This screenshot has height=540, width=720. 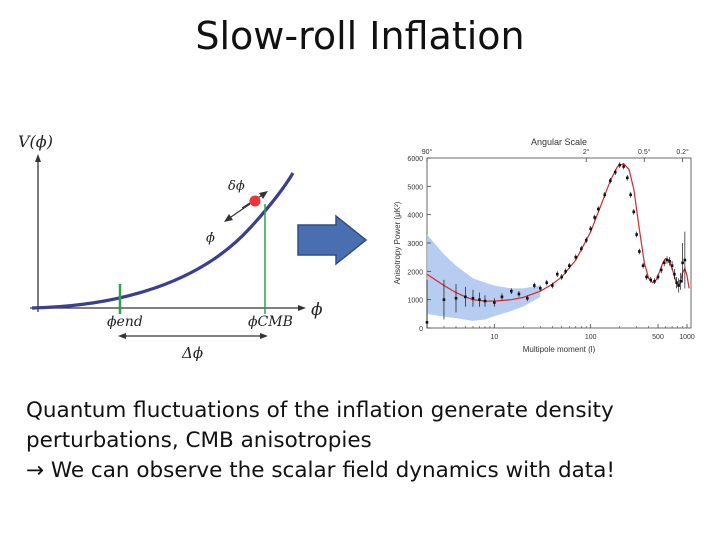 I want to click on y-tick-label: 3000, so click(x=415, y=244).